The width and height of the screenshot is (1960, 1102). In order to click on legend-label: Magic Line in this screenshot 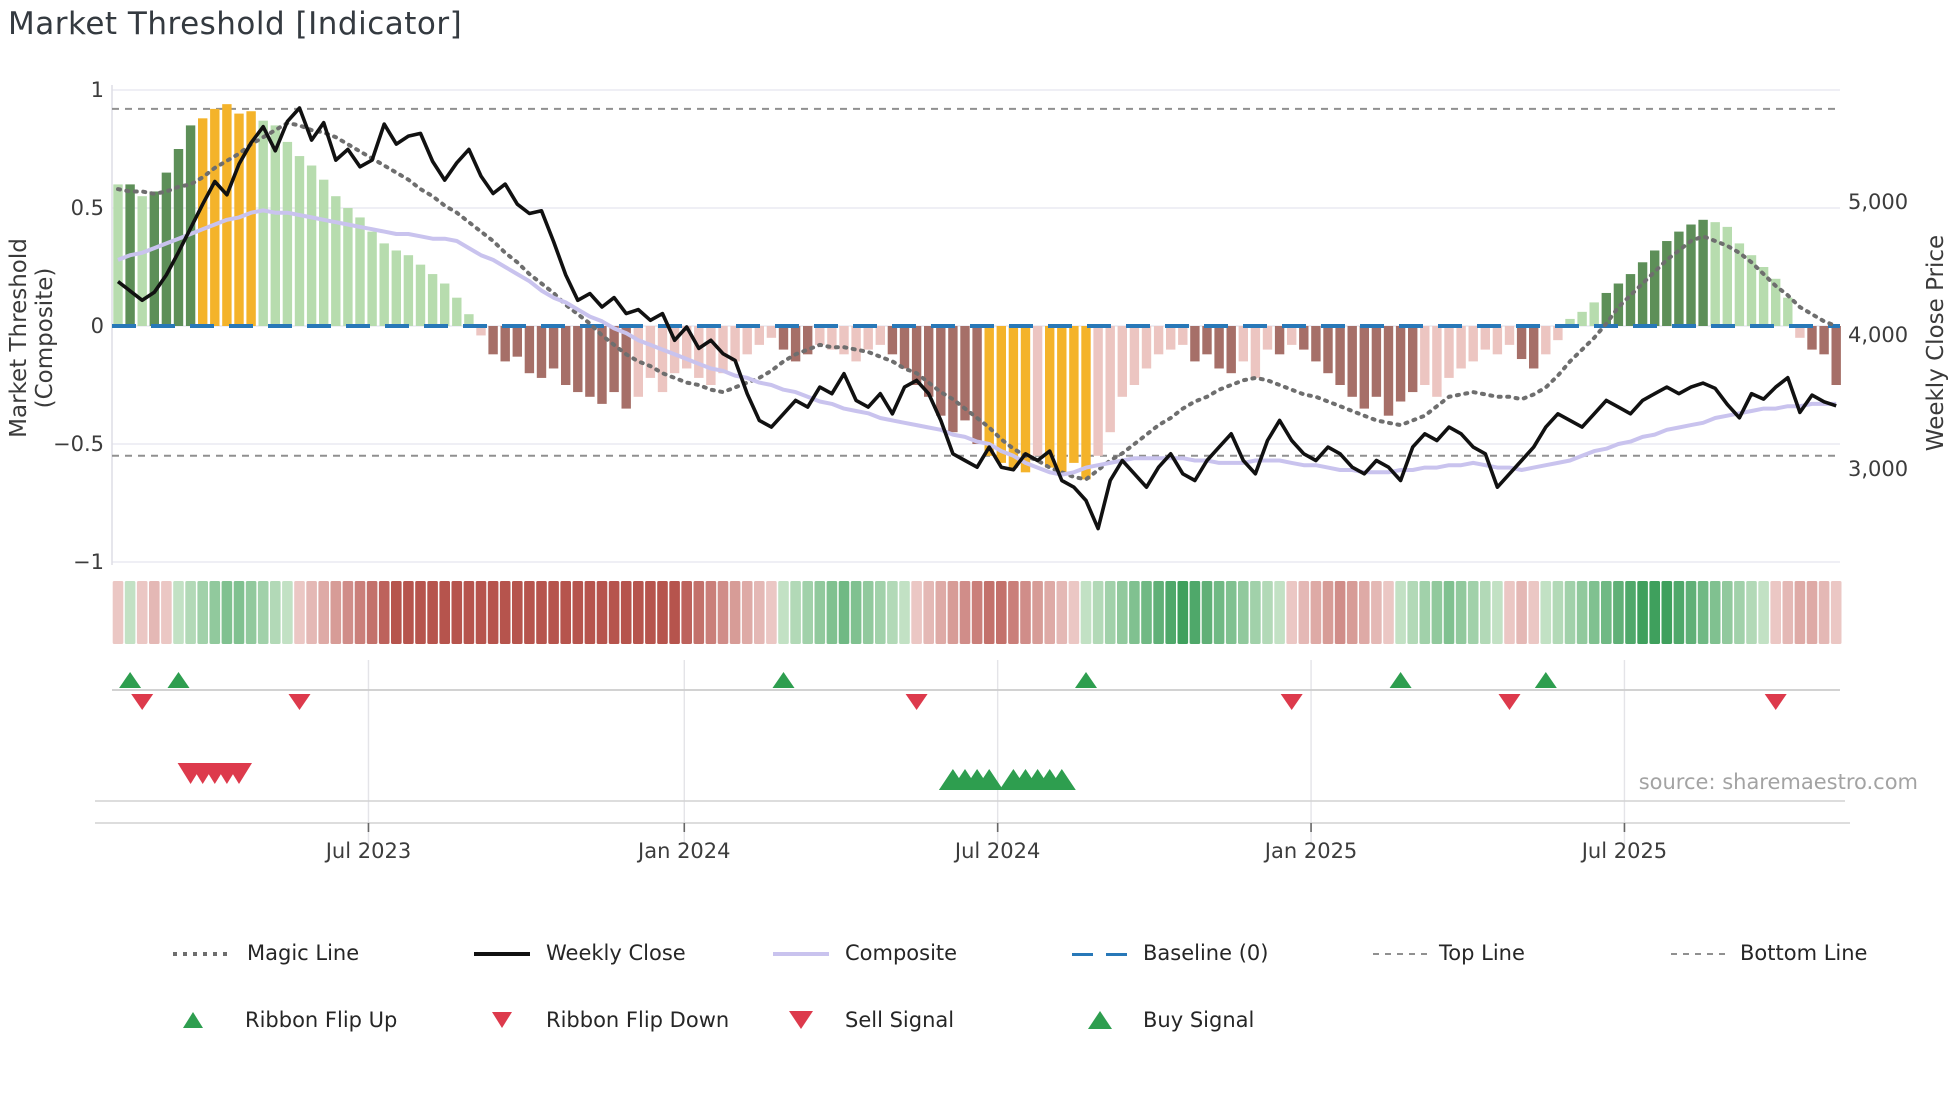, I will do `click(303, 953)`.